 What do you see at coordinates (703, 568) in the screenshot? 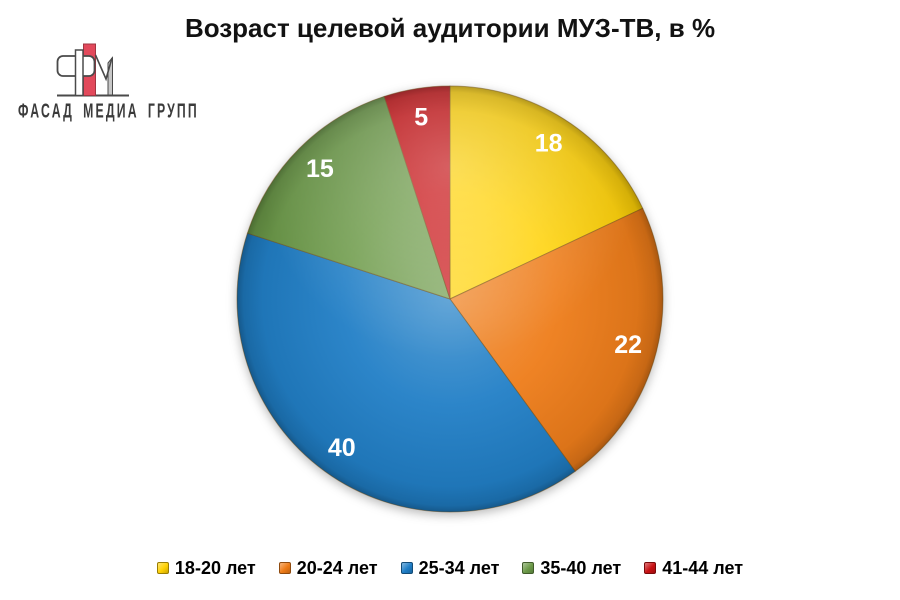
I see `legend-label: 41-44 лет` at bounding box center [703, 568].